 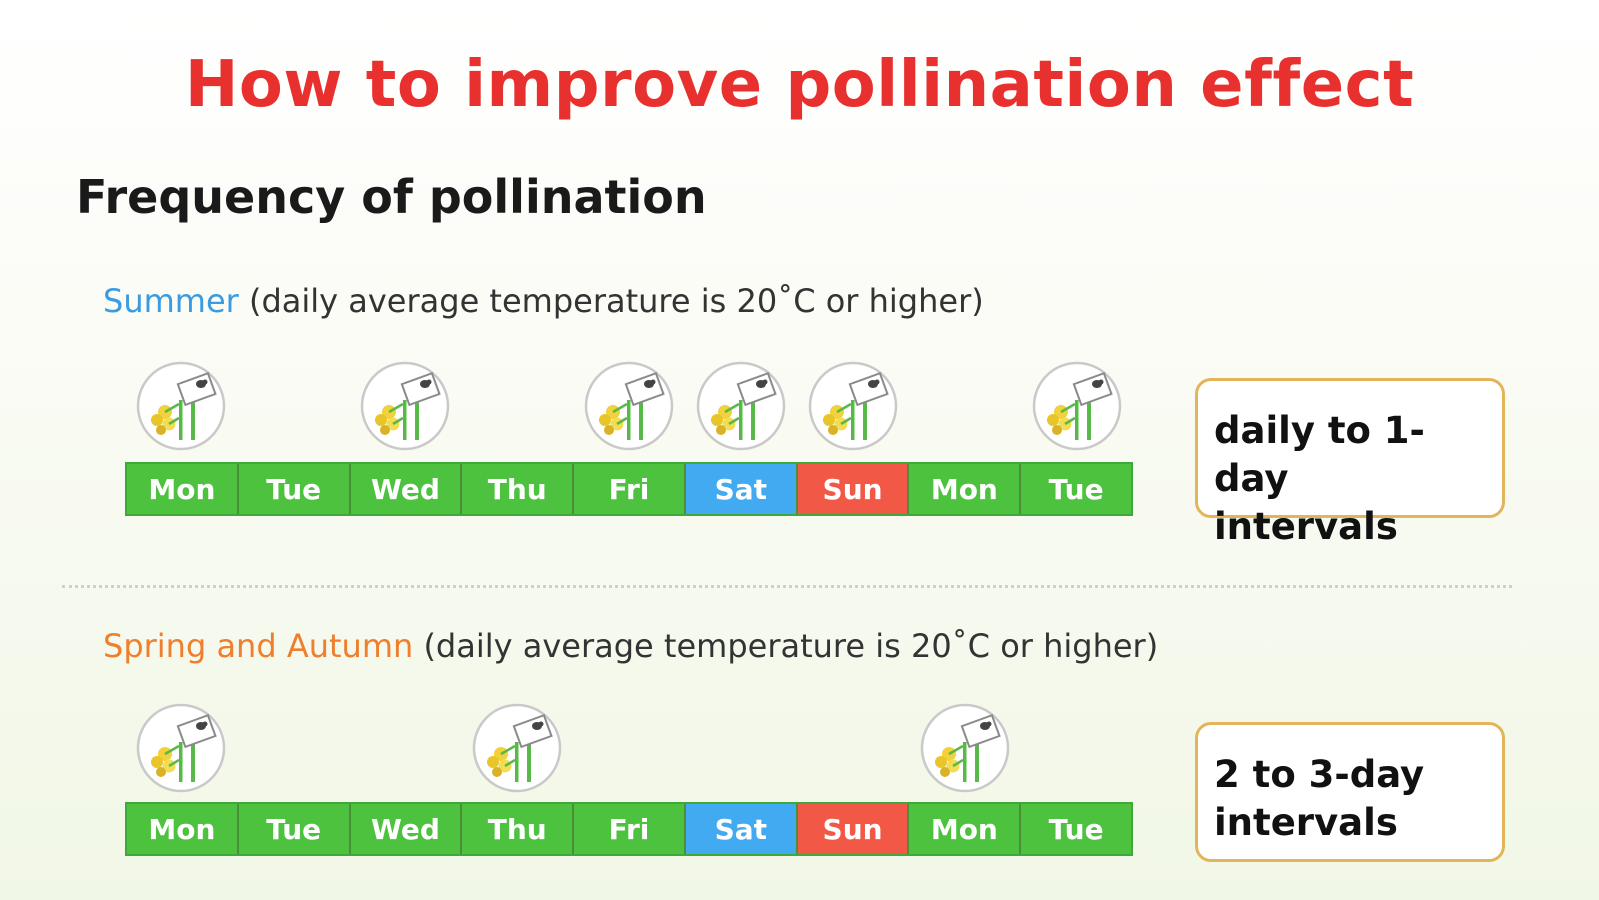 I want to click on spring-day-bar: Mon Tue Wed Thu Fri Sat Sun Mon Tue, so click(x=629, y=829).